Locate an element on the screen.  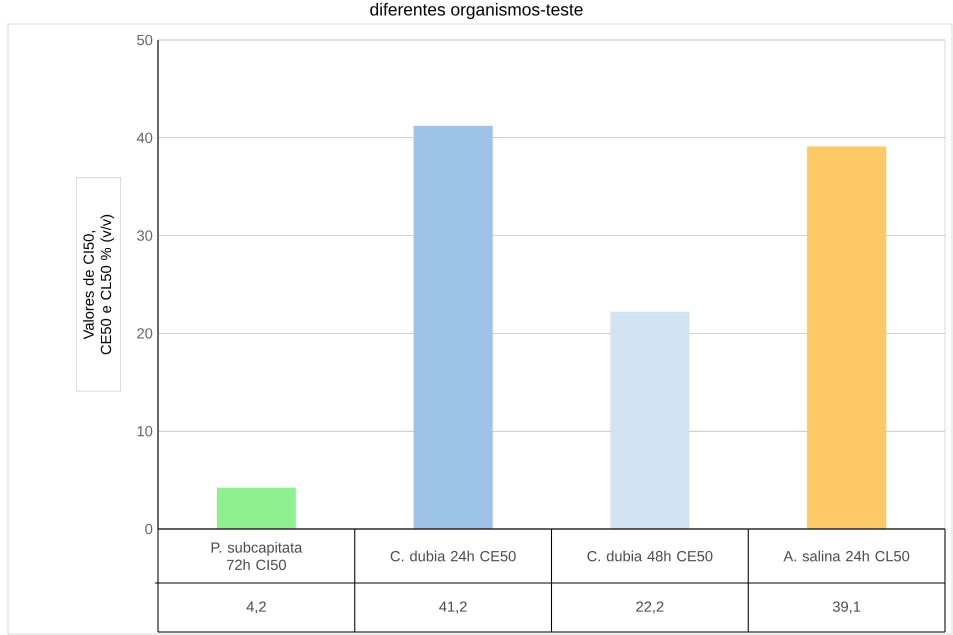
data-label: 41,2 is located at coordinates (453, 607).